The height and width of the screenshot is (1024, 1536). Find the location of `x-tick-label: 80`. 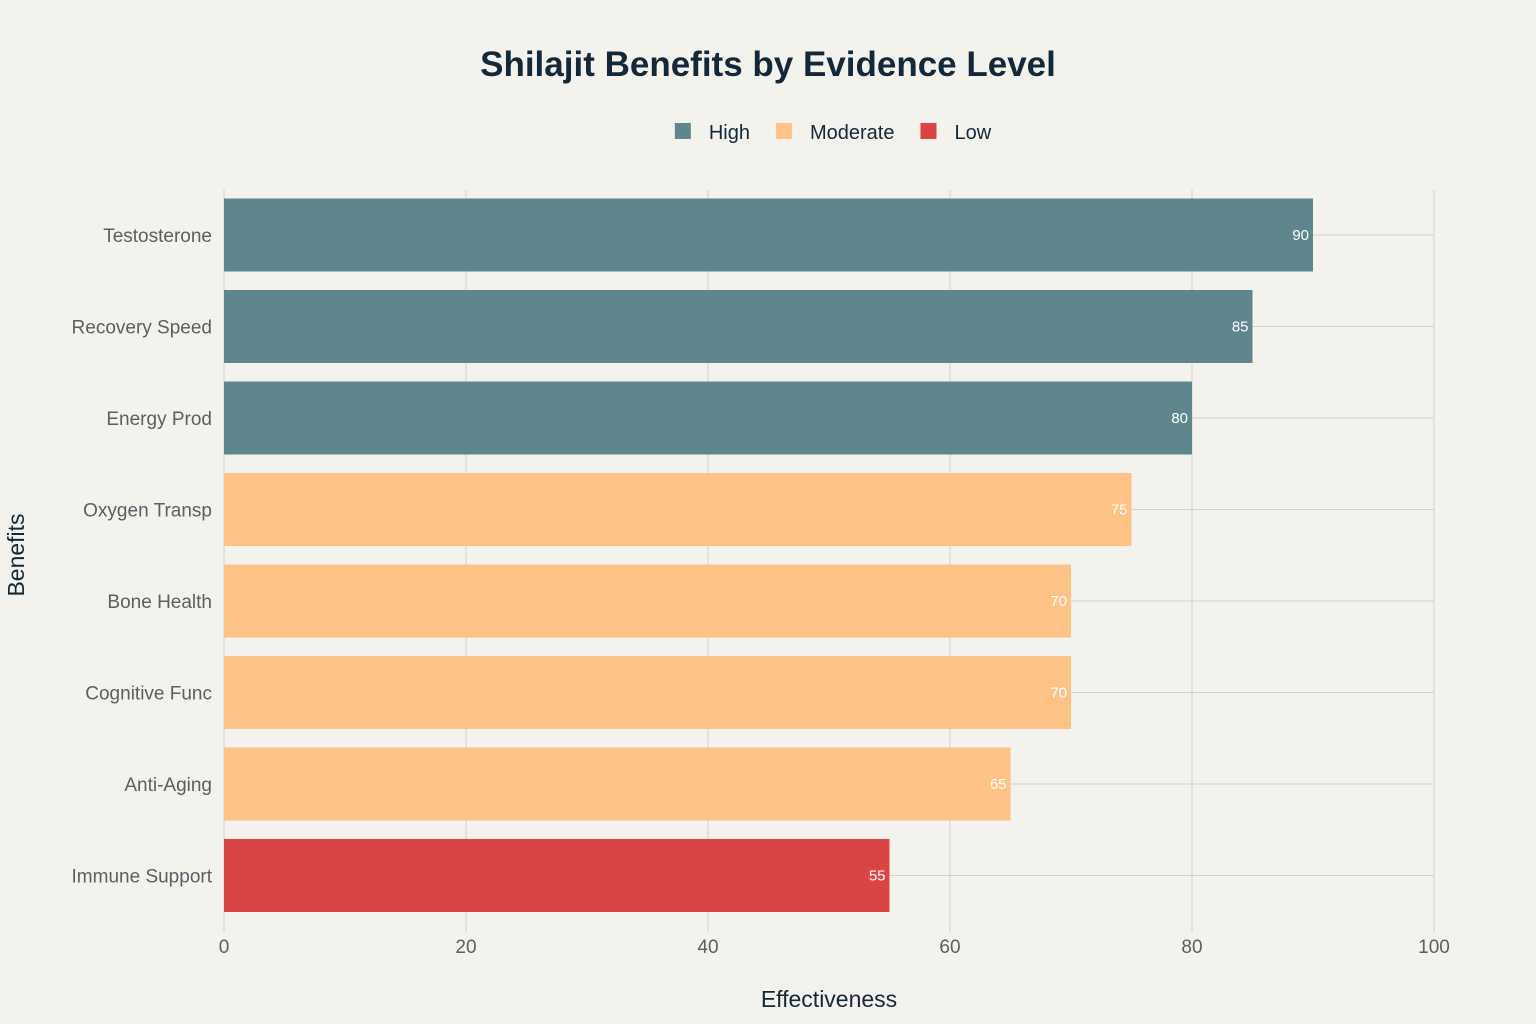

x-tick-label: 80 is located at coordinates (1191, 947).